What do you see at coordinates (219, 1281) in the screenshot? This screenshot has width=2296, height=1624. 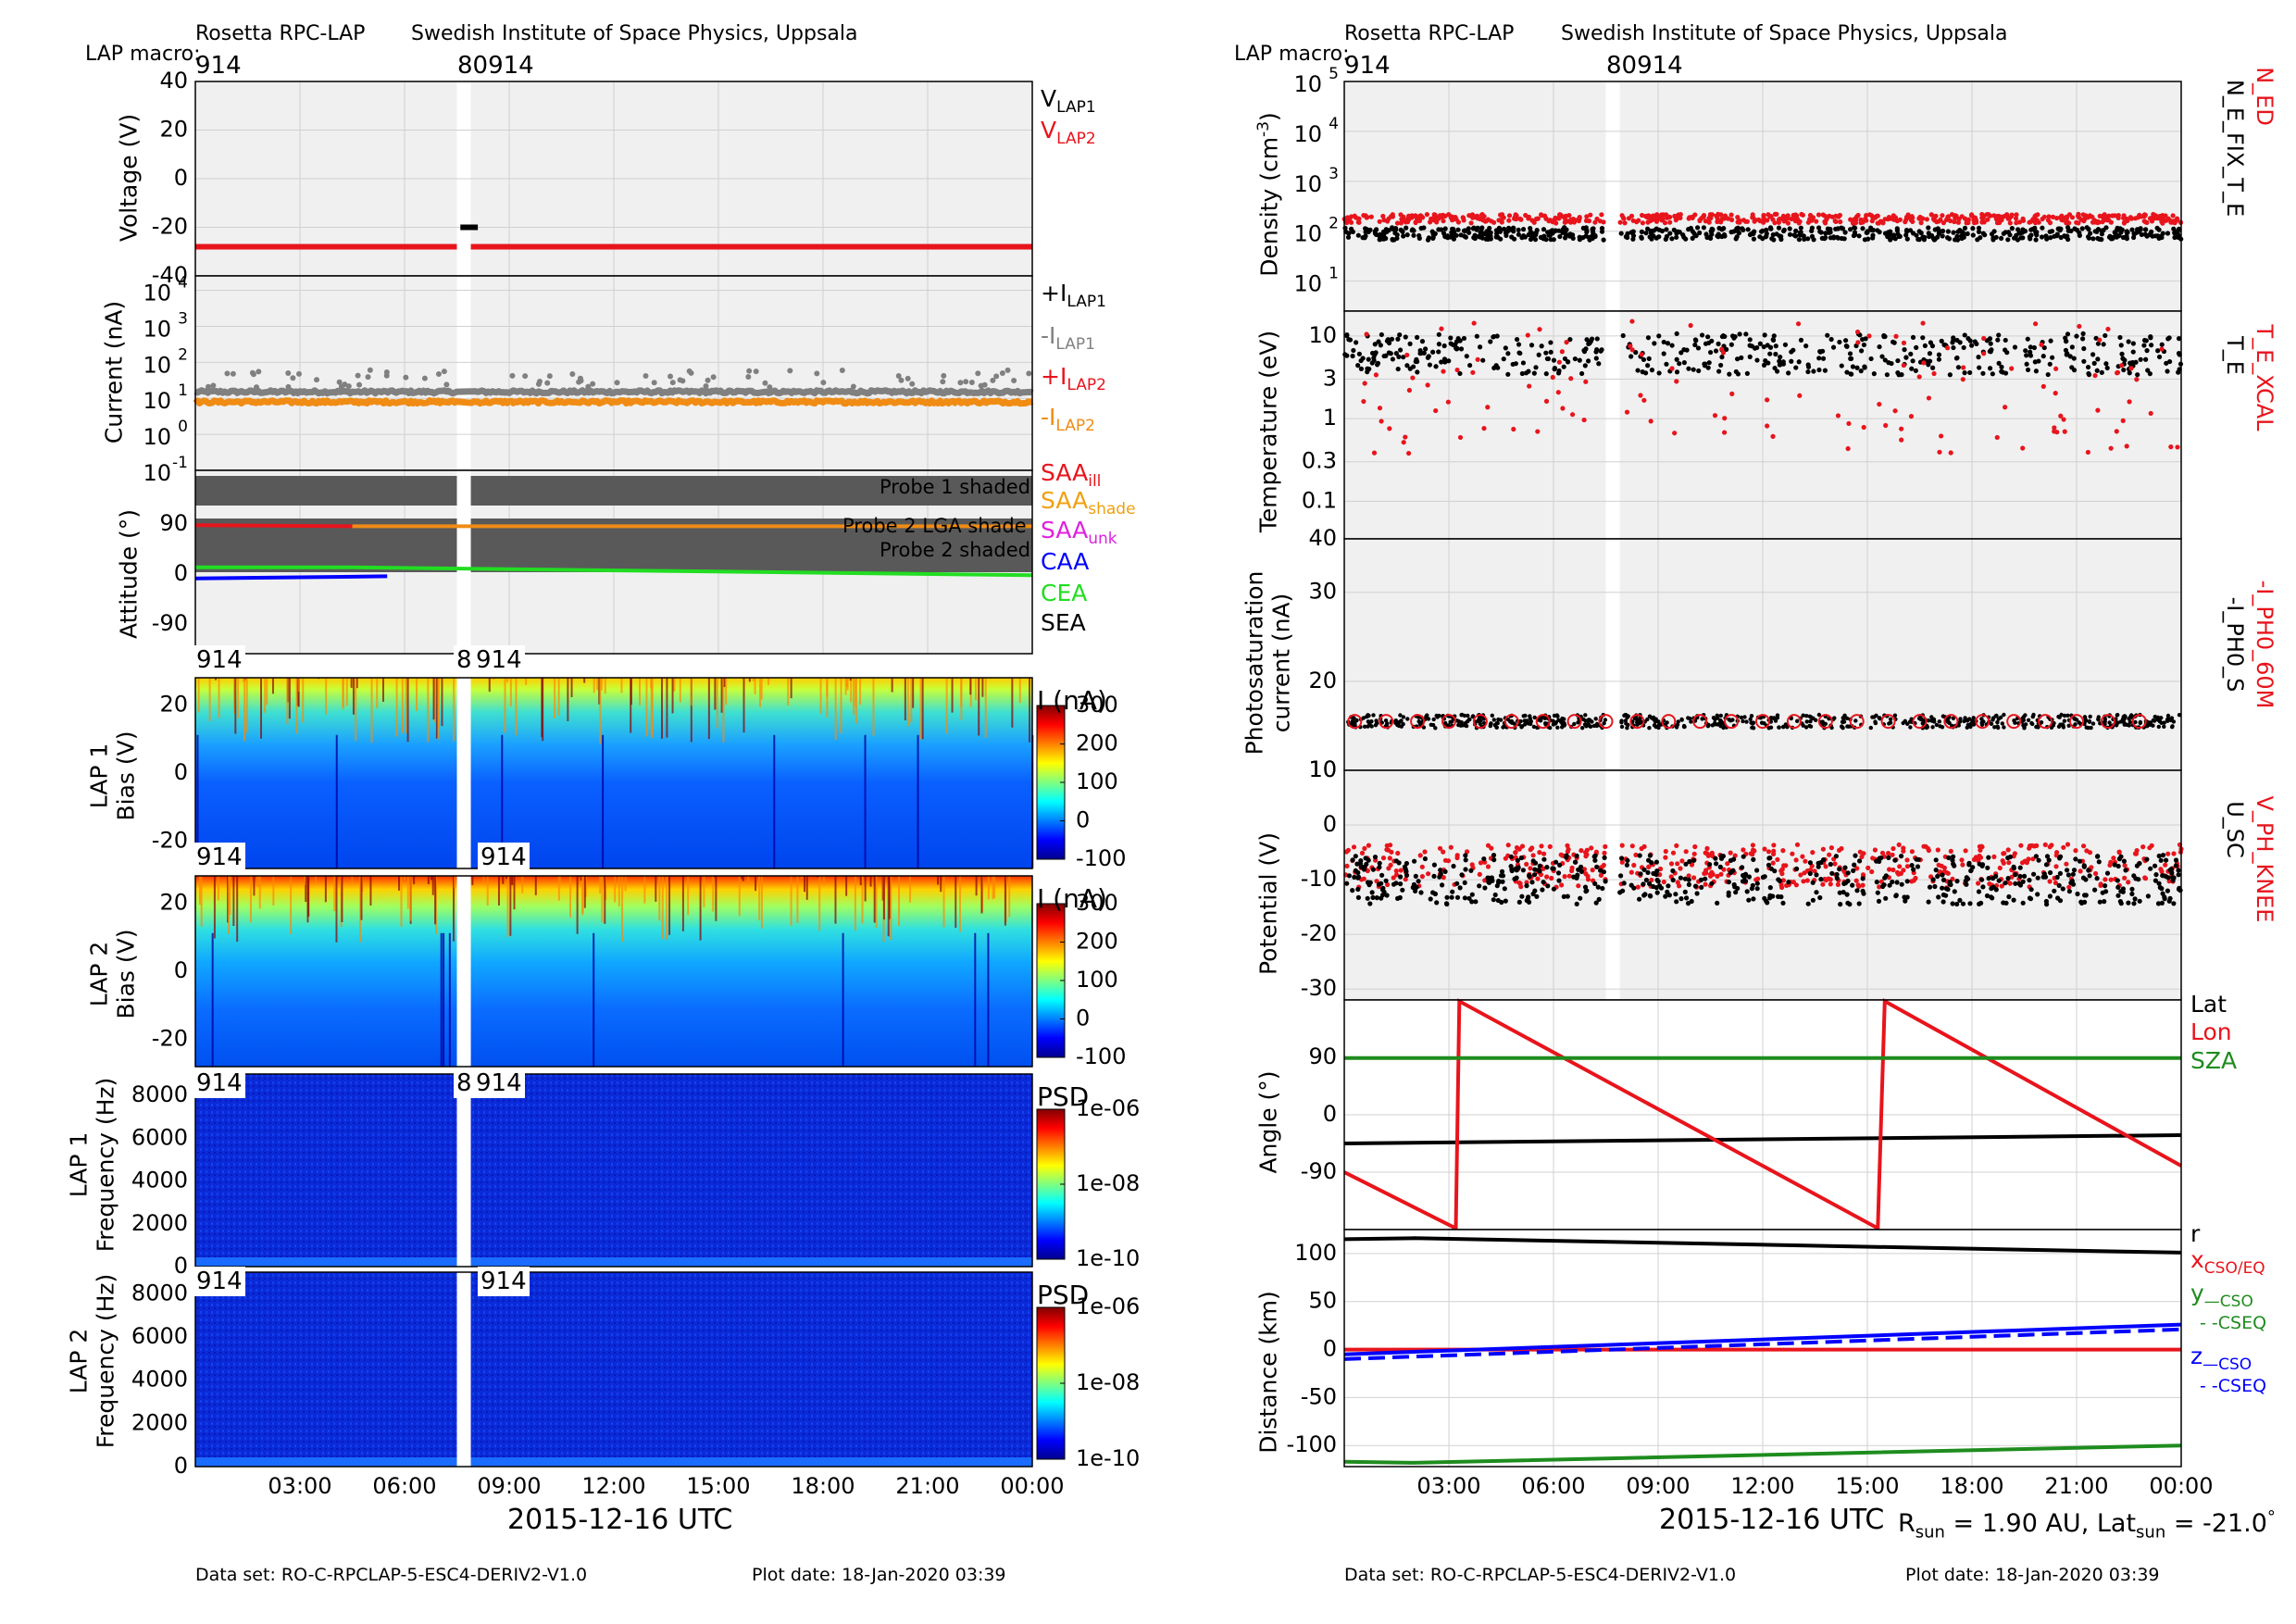 I see `lap2-freq-macro-left: 914` at bounding box center [219, 1281].